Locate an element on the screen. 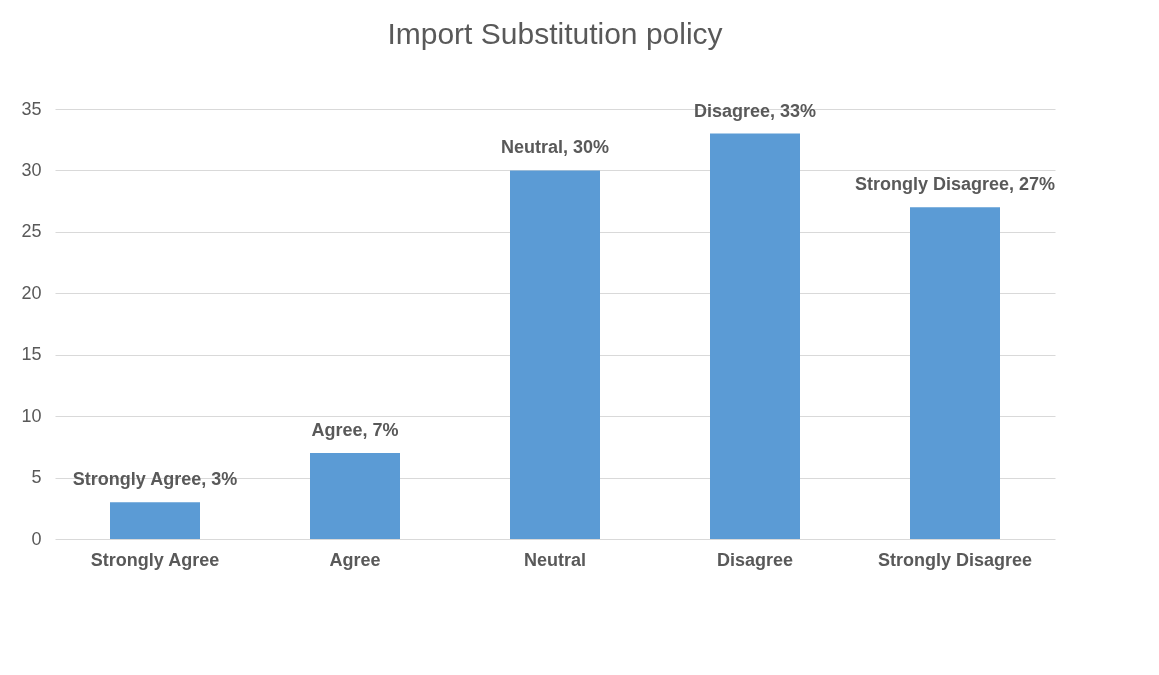 This screenshot has height=675, width=1159. data-label: Neutral, 30% is located at coordinates (555, 147).